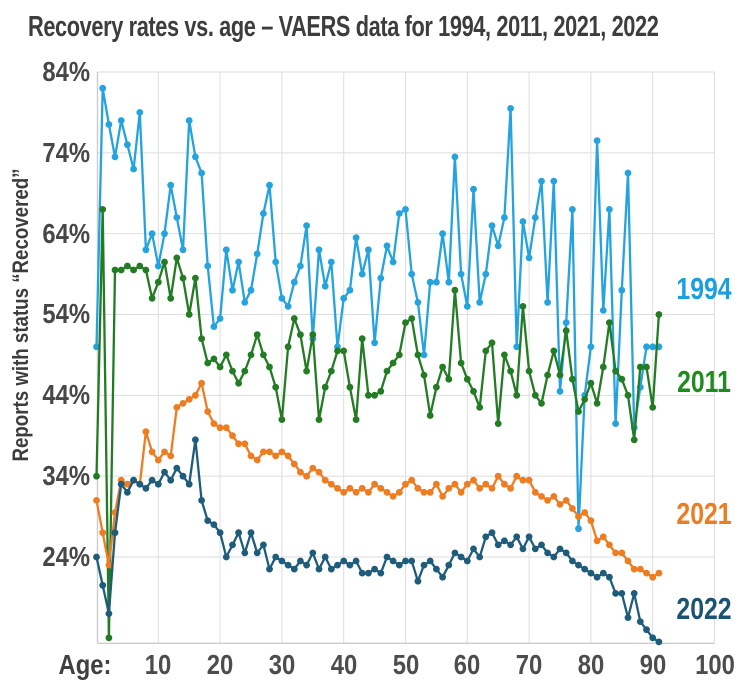 Image resolution: width=741 pixels, height=689 pixels. What do you see at coordinates (66, 233) in the screenshot?
I see `y-tick-label-64: 64%` at bounding box center [66, 233].